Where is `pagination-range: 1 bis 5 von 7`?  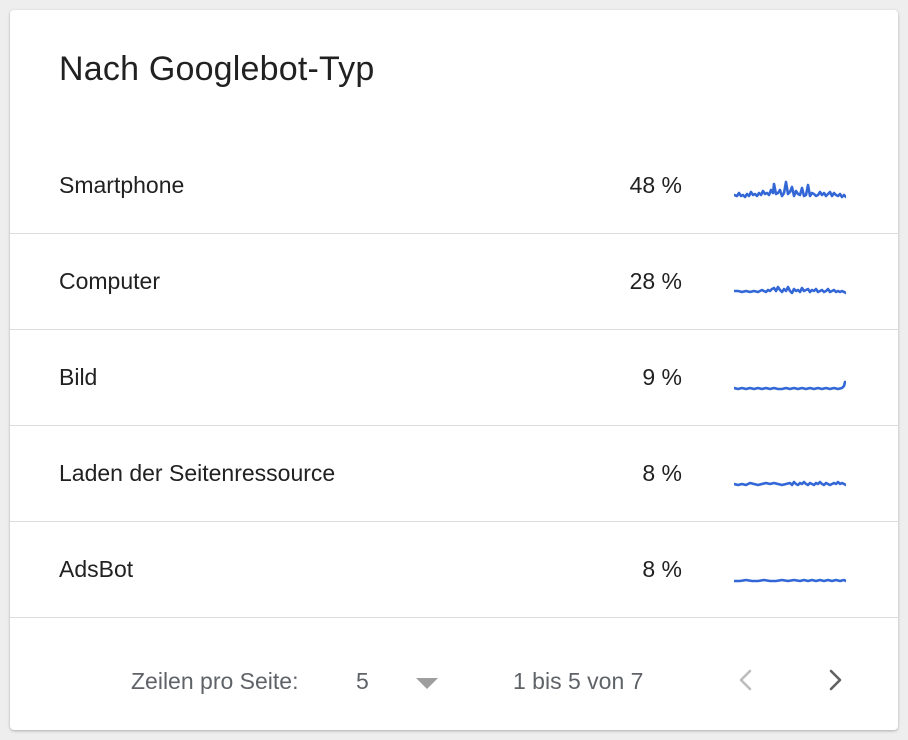
pagination-range: 1 bis 5 von 7 is located at coordinates (578, 681).